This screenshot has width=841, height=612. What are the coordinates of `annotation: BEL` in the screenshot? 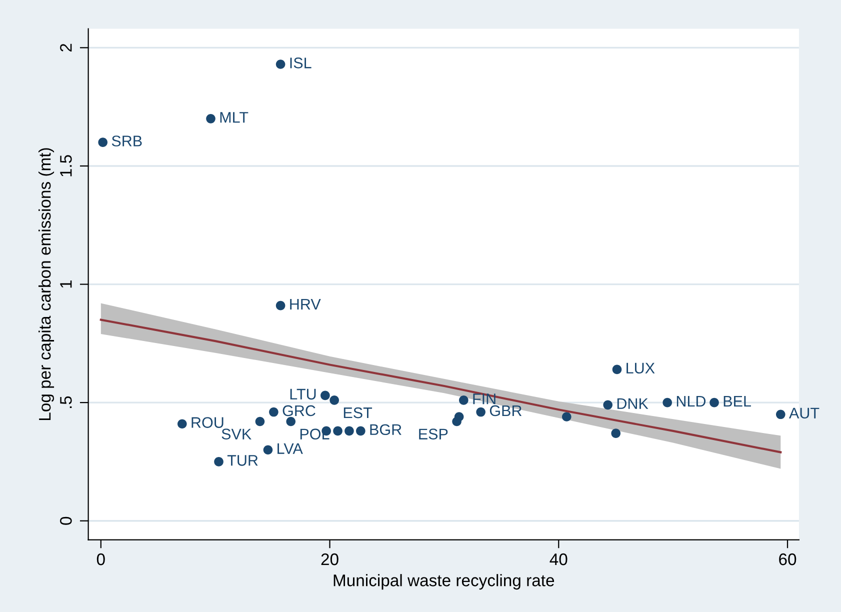 It's located at (737, 401).